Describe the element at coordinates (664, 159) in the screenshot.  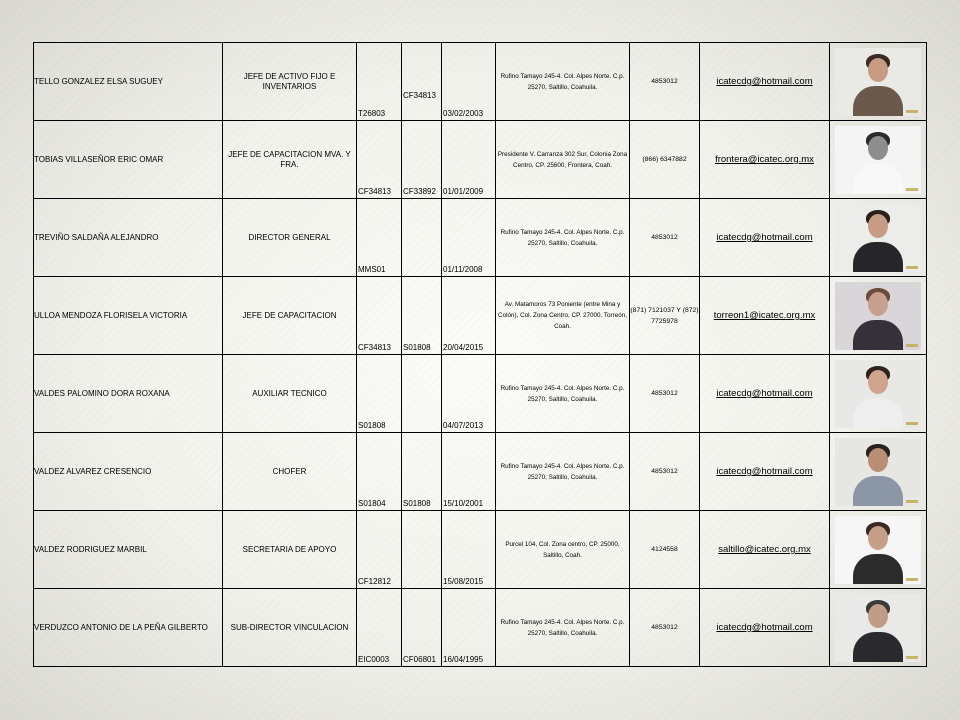
I see `phone-number: (866) 6347882` at that location.